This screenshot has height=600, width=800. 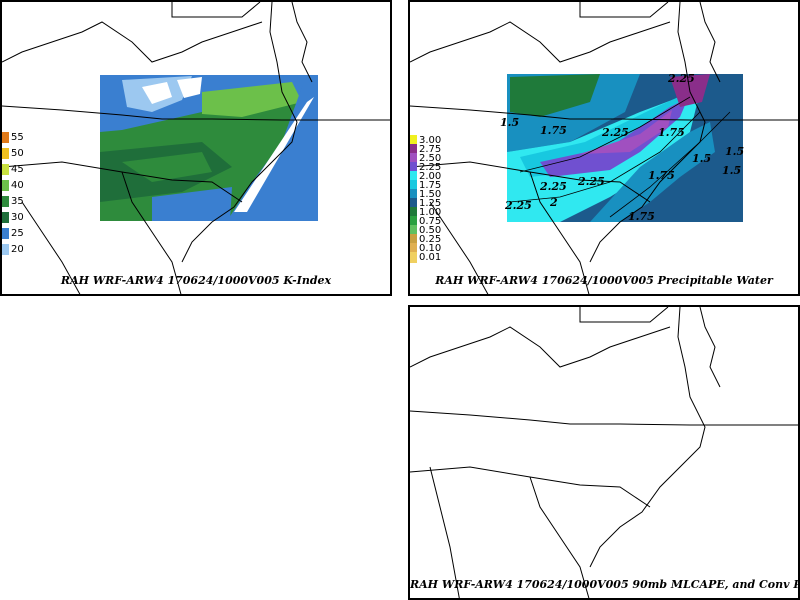 I want to click on legend-label: 0.75, so click(x=430, y=221).